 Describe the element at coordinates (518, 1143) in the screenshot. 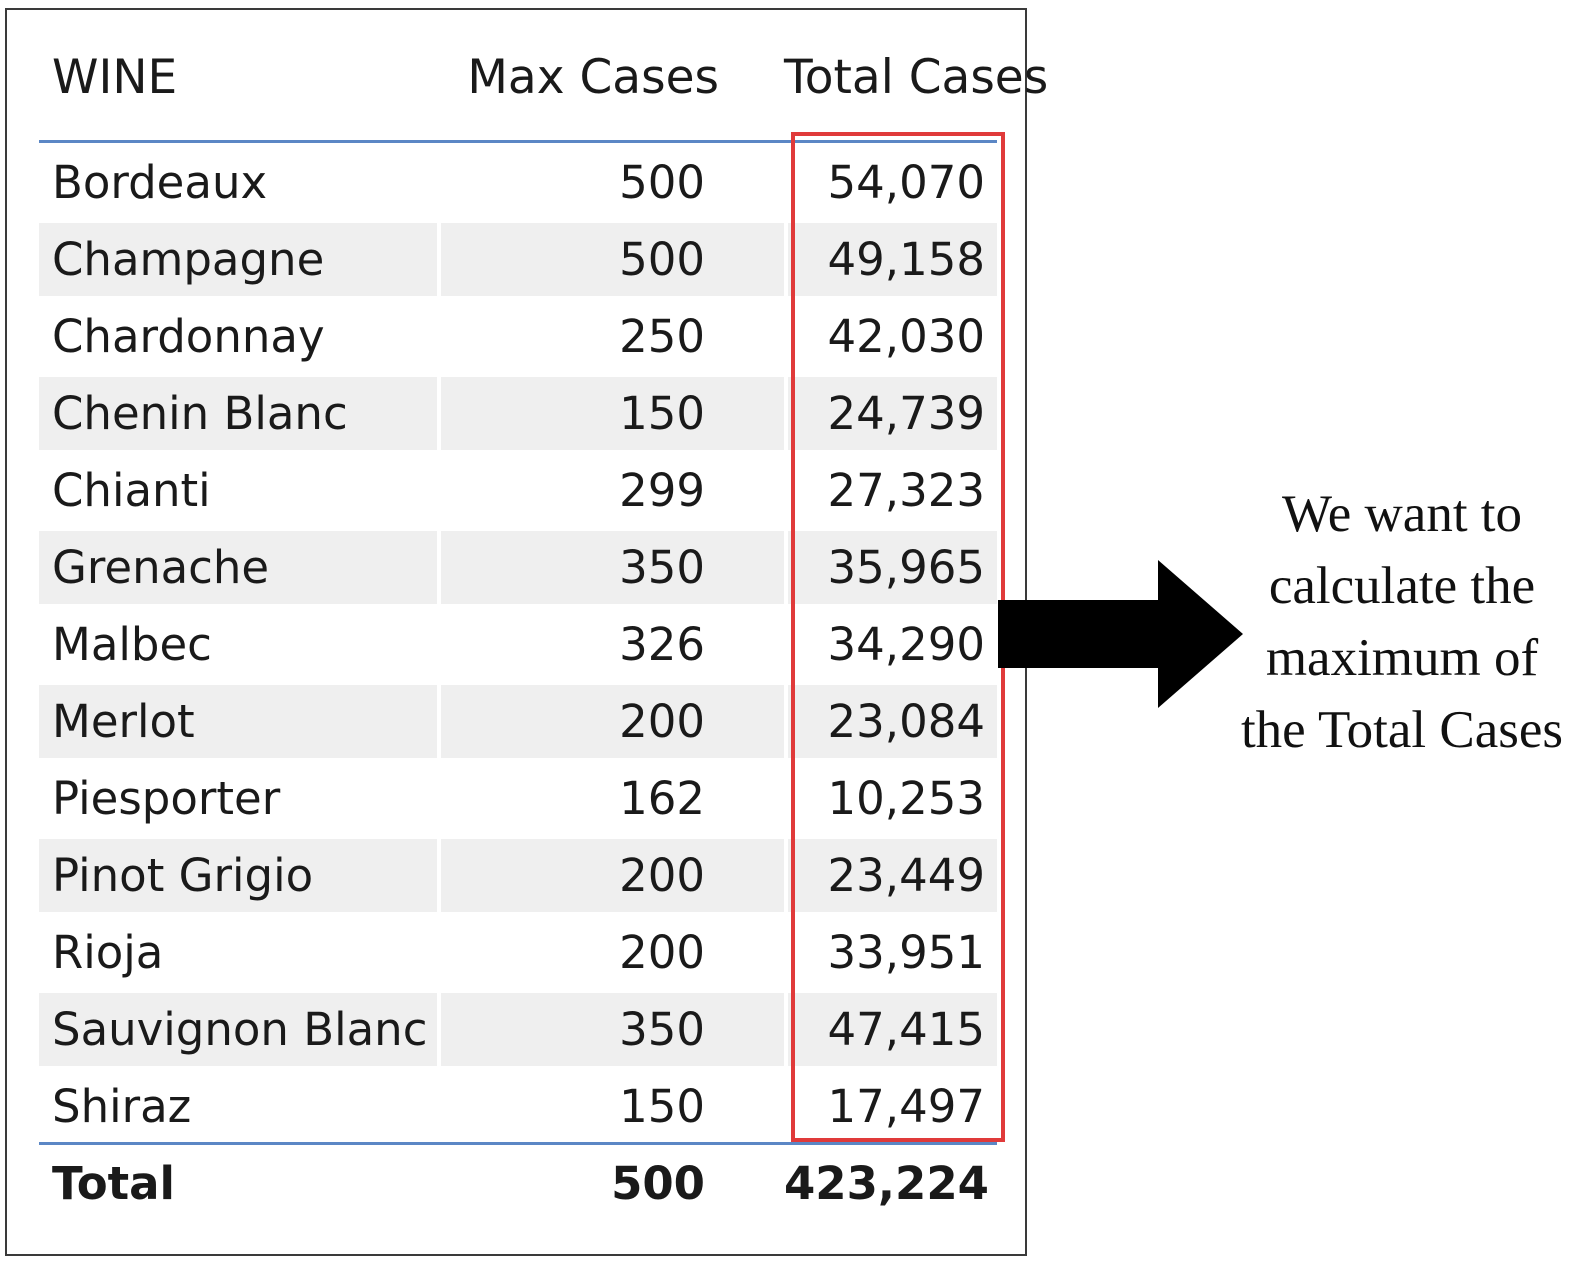

I see `total-divider` at that location.